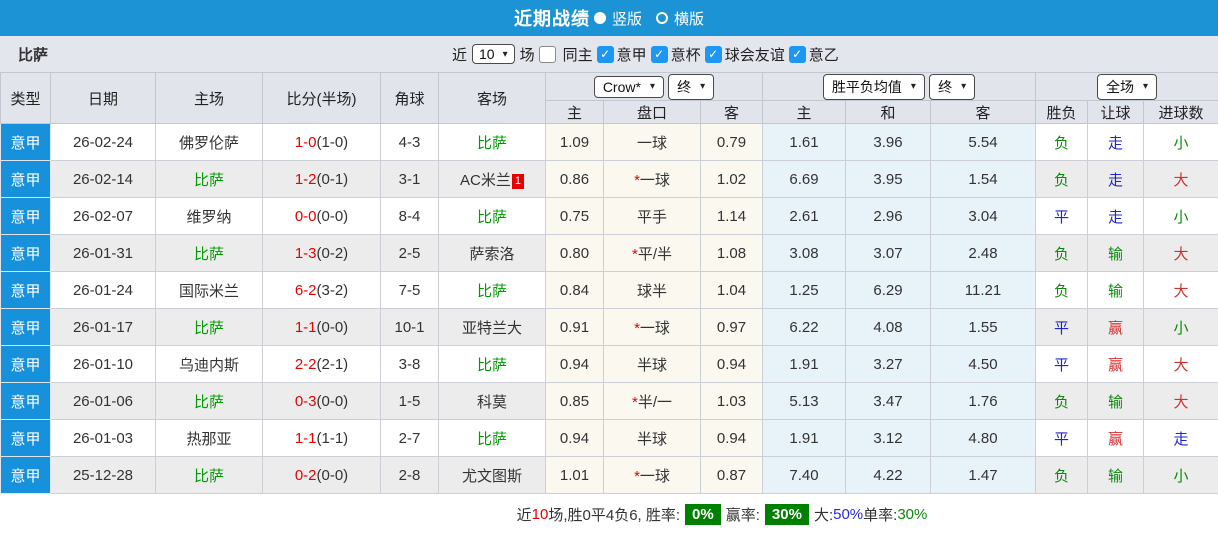 This screenshot has height=534, width=1218. Describe the element at coordinates (321, 475) in the screenshot. I see `score-cell: 0-2(0-0)` at that location.